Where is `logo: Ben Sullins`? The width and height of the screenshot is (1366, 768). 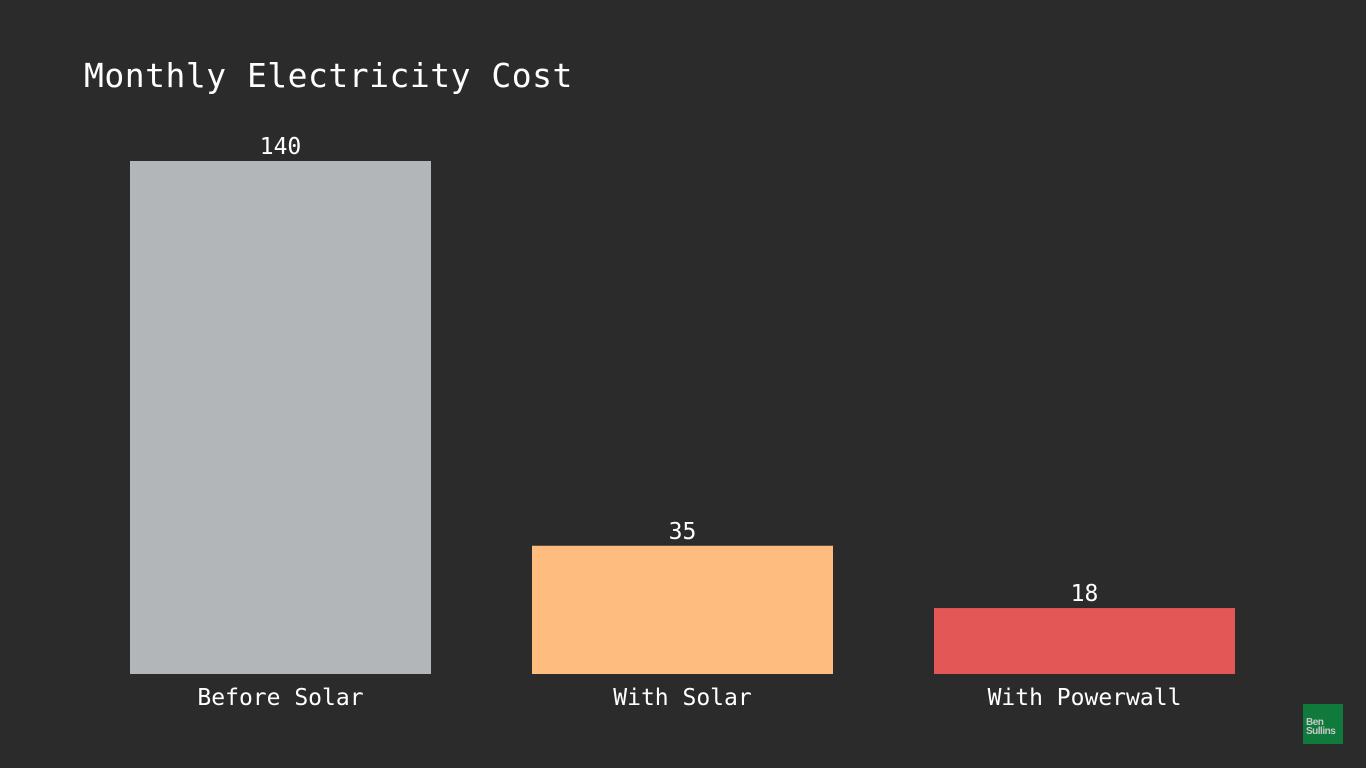
logo: Ben Sullins is located at coordinates (1323, 724).